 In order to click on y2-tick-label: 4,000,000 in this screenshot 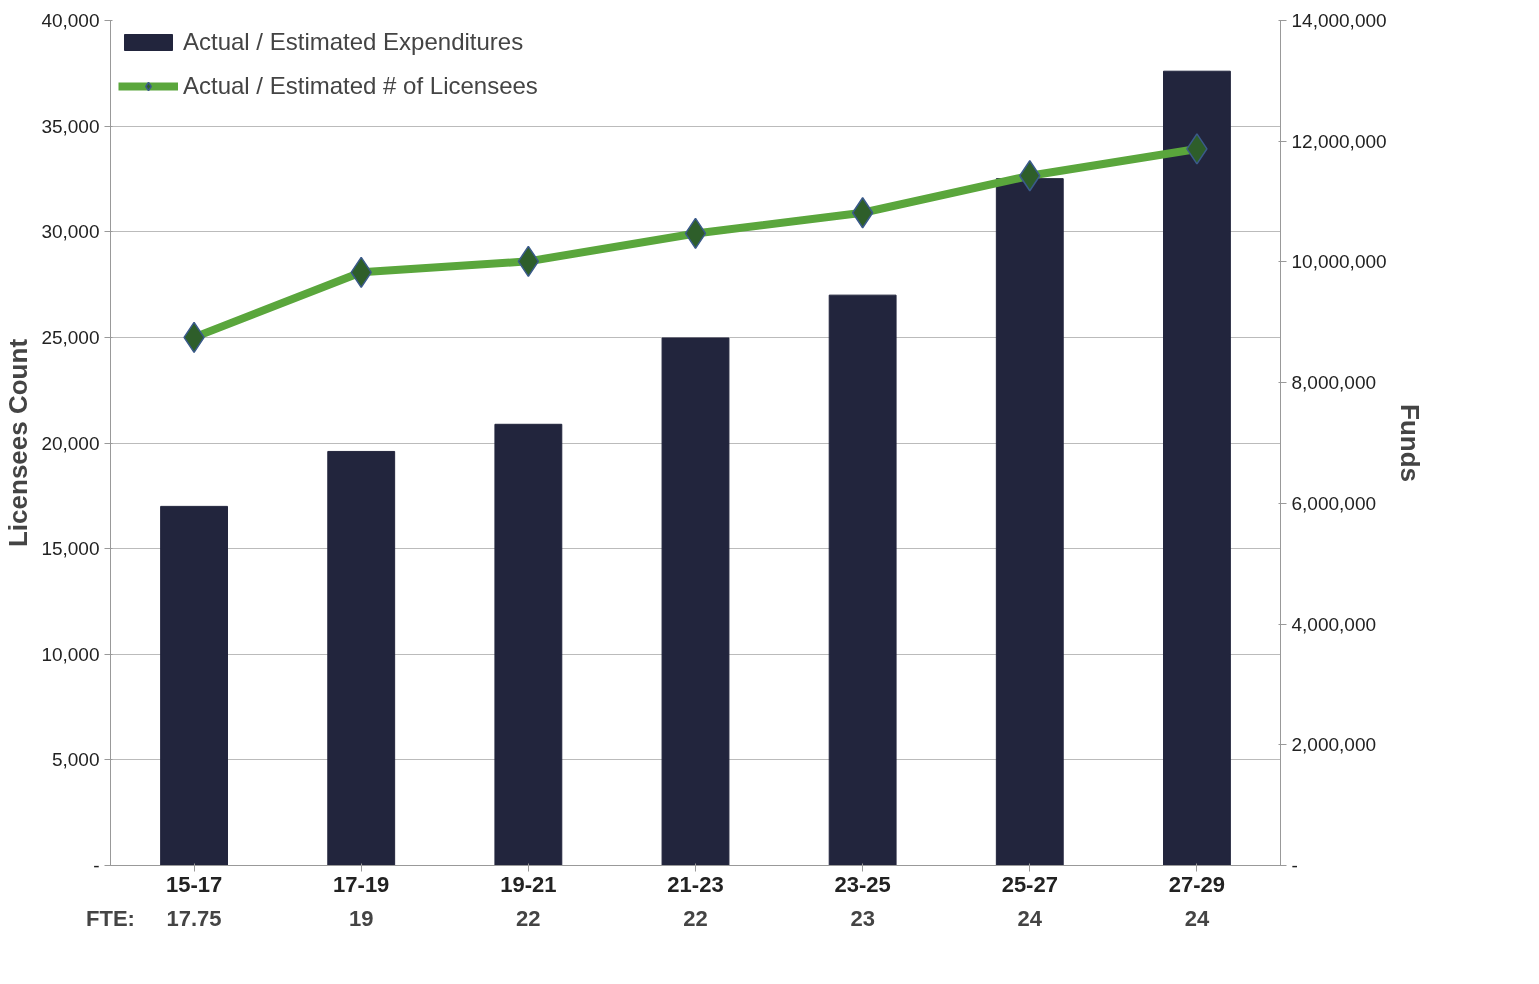, I will do `click(1334, 624)`.